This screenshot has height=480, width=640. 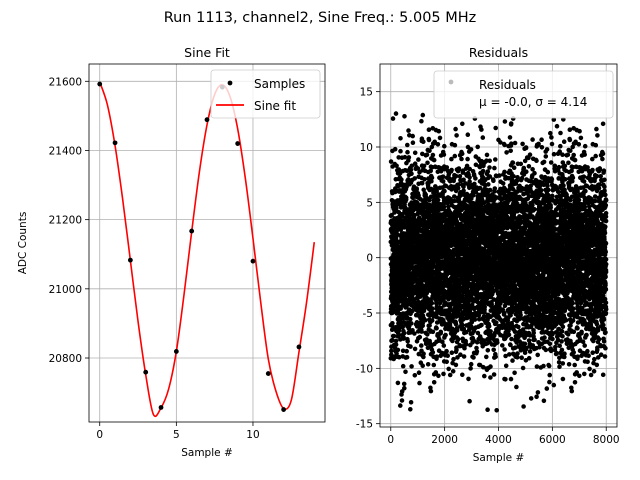 What do you see at coordinates (369, 259) in the screenshot?
I see `y-tick-label: 0` at bounding box center [369, 259].